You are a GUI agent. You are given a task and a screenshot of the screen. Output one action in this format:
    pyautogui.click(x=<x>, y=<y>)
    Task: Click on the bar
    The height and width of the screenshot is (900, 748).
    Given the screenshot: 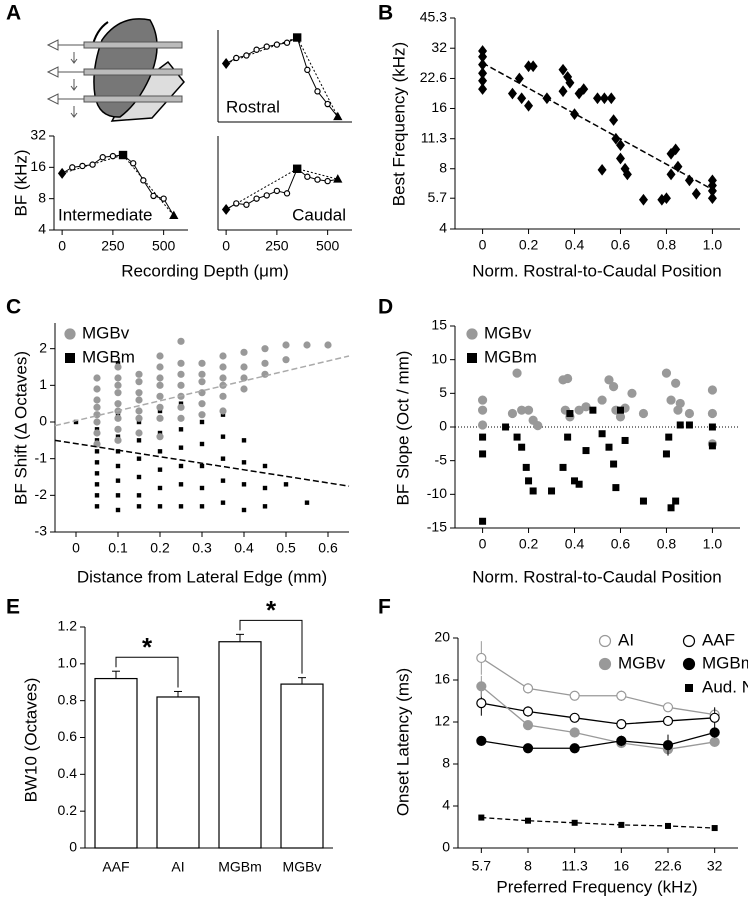 What is the action you would take?
    pyautogui.click(x=116, y=763)
    